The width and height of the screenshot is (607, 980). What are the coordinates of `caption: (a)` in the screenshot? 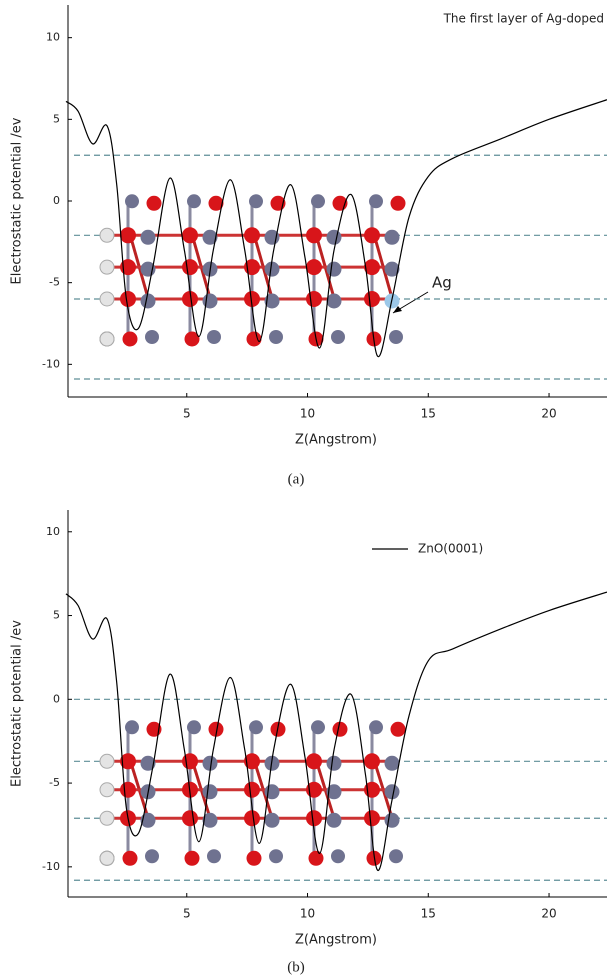 It's located at (296, 479).